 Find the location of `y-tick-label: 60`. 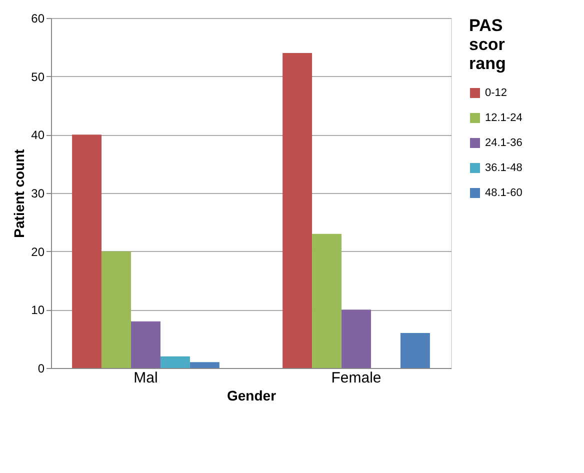

y-tick-label: 60 is located at coordinates (38, 19).